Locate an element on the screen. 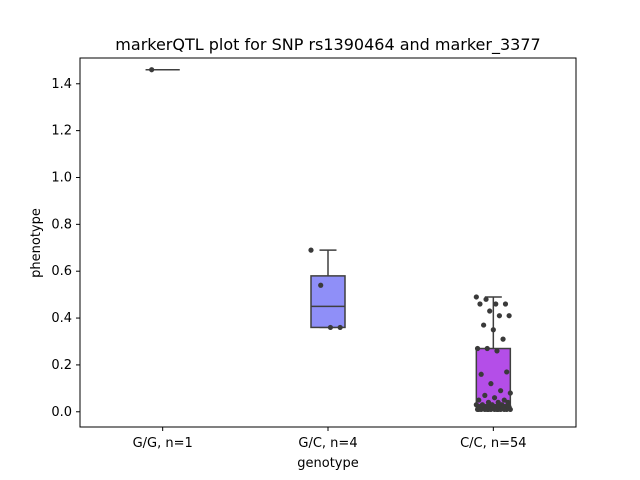 The image size is (640, 480). x-tick-label: G/G, n=1 is located at coordinates (163, 443).